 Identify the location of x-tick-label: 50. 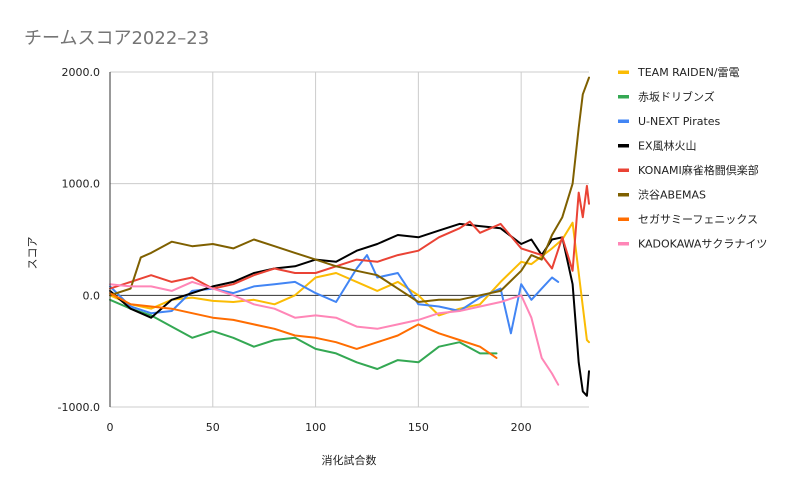
(213, 427).